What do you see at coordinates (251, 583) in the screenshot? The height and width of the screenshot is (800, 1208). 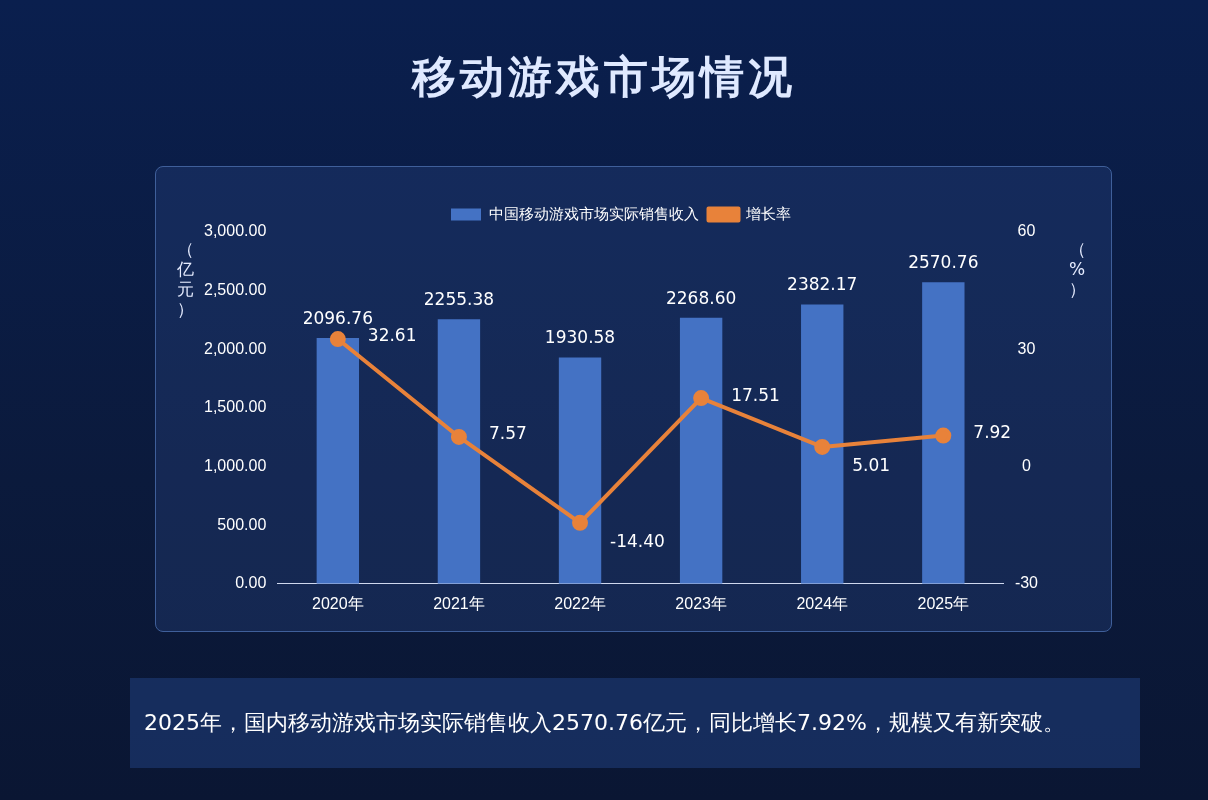 I see `y-tick-label: 0.00` at bounding box center [251, 583].